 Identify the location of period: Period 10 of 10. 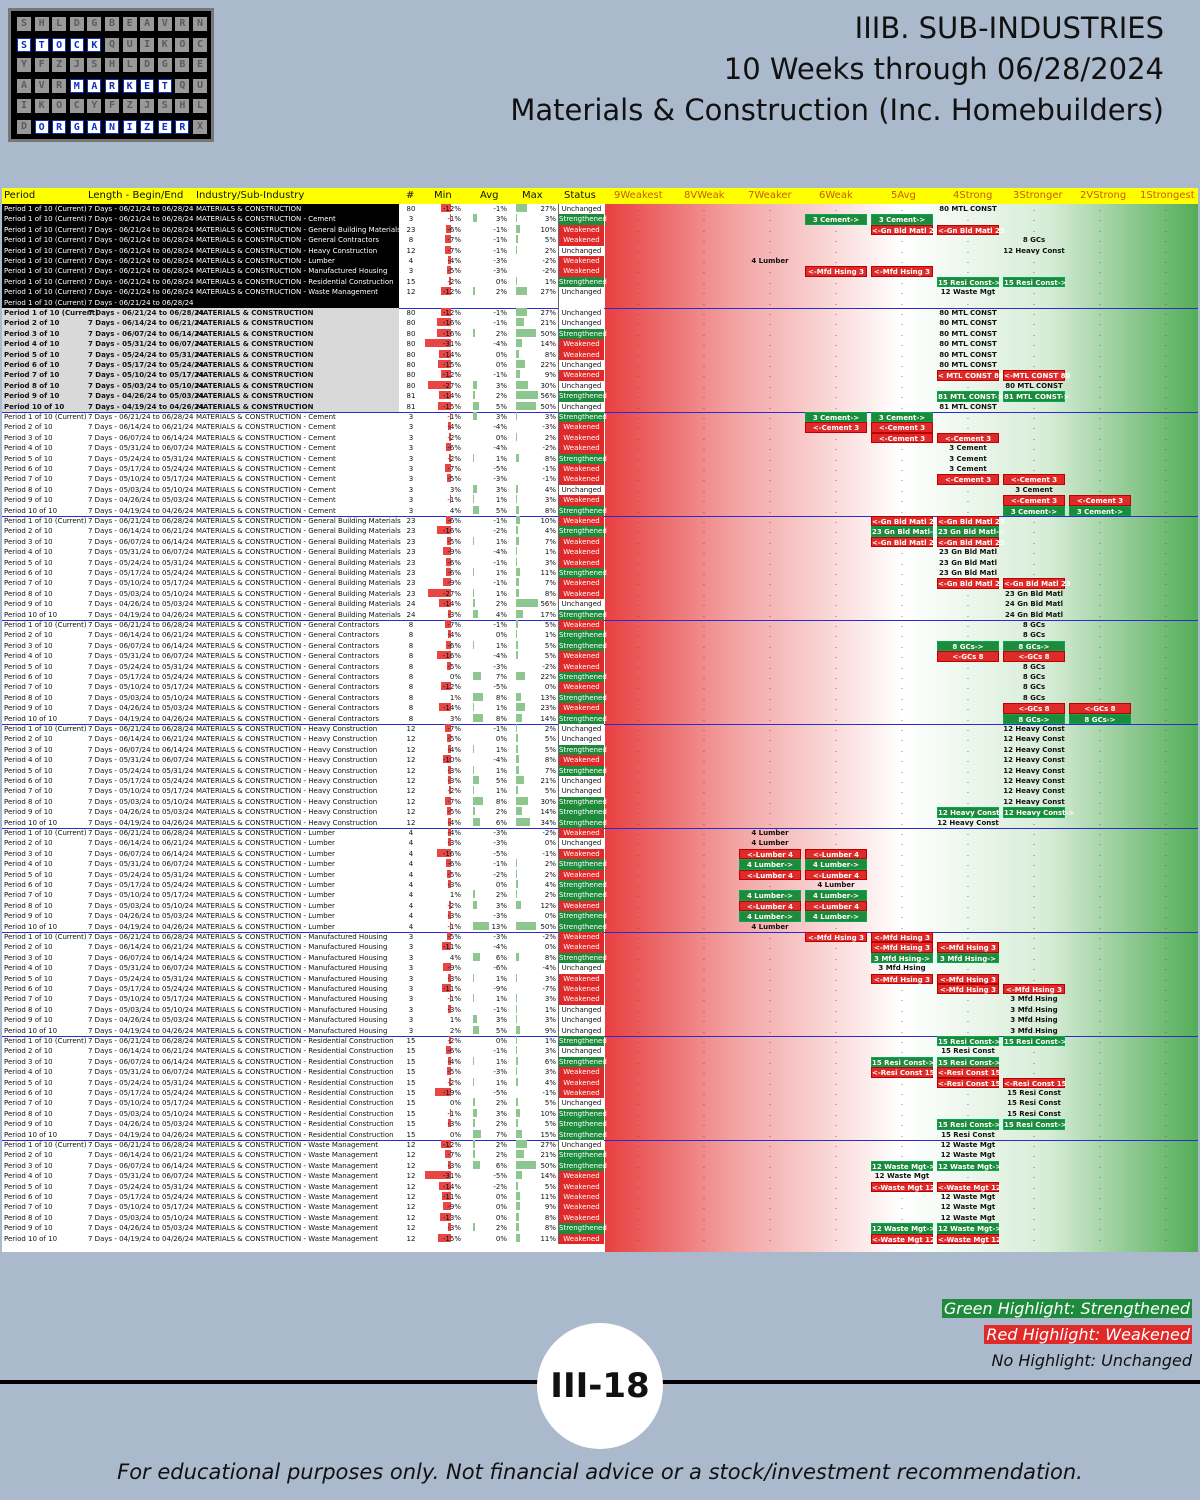
(31, 822).